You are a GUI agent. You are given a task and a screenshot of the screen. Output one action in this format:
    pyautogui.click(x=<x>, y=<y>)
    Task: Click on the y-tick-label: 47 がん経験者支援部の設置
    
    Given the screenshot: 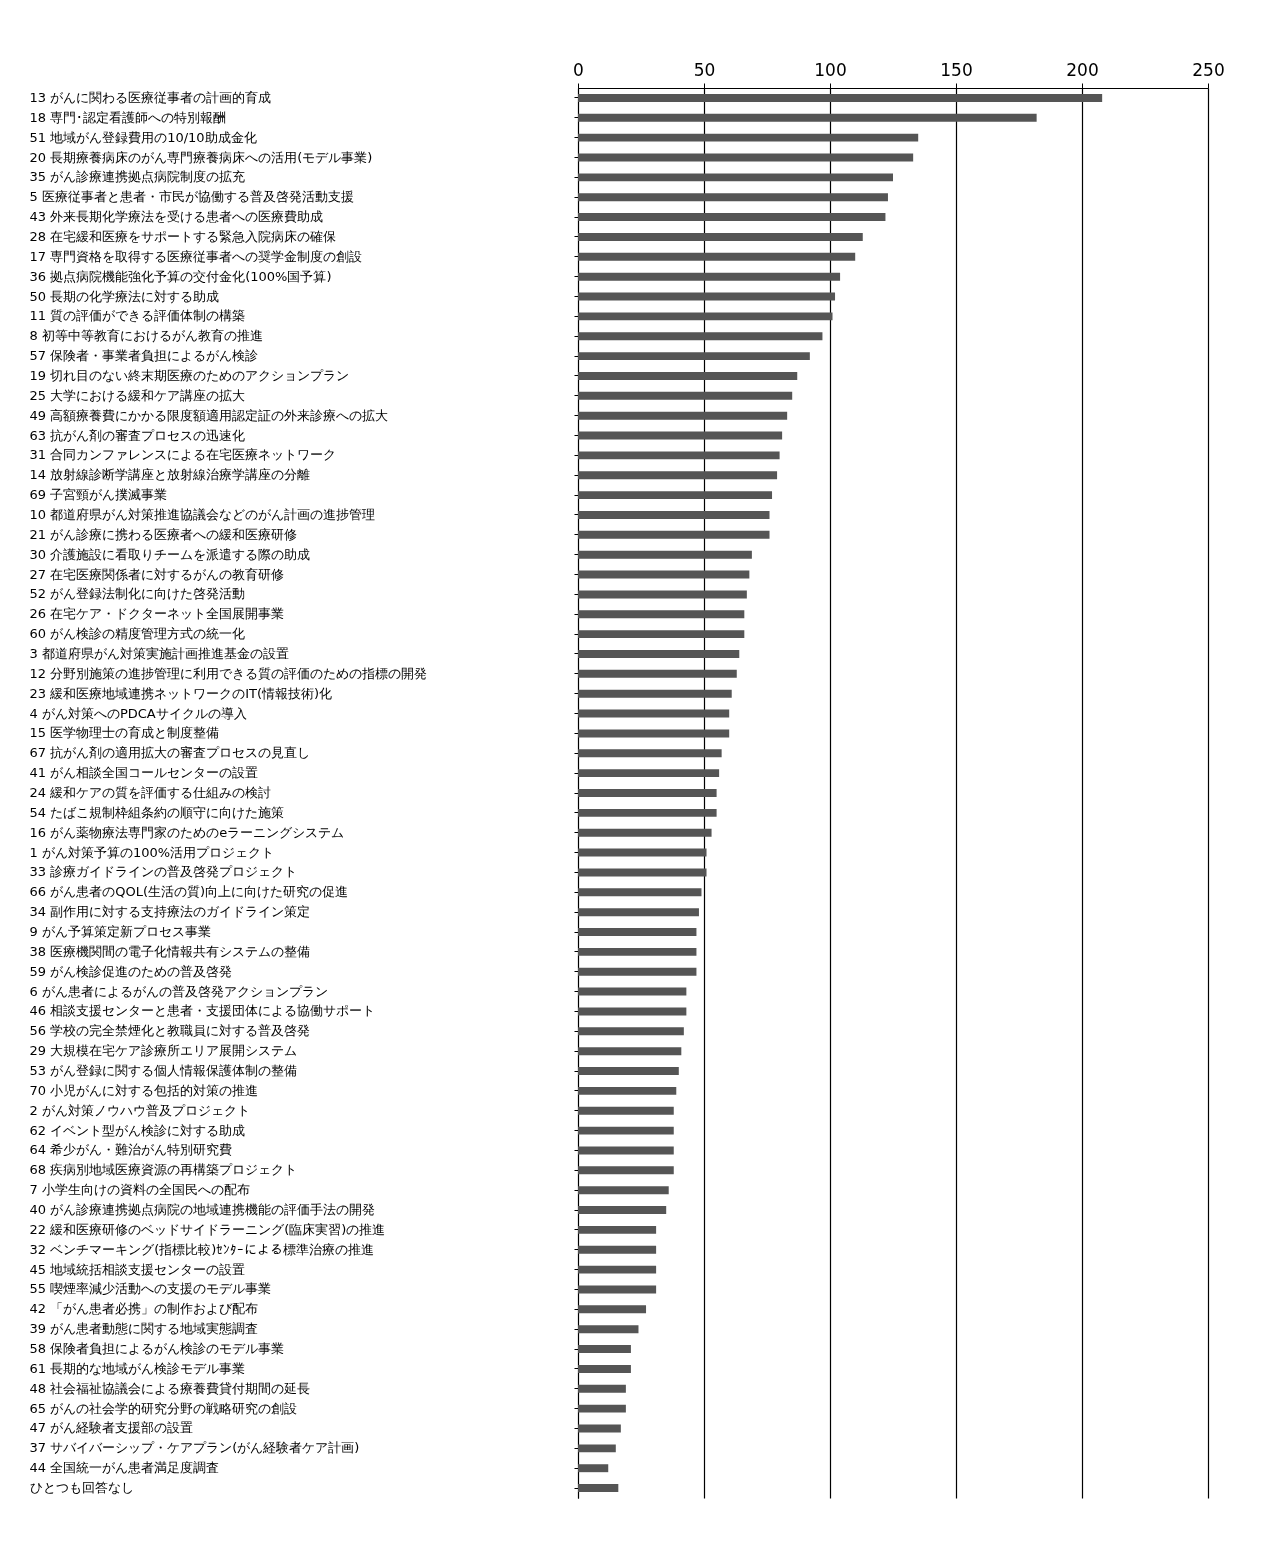 What is the action you would take?
    pyautogui.click(x=111, y=1428)
    